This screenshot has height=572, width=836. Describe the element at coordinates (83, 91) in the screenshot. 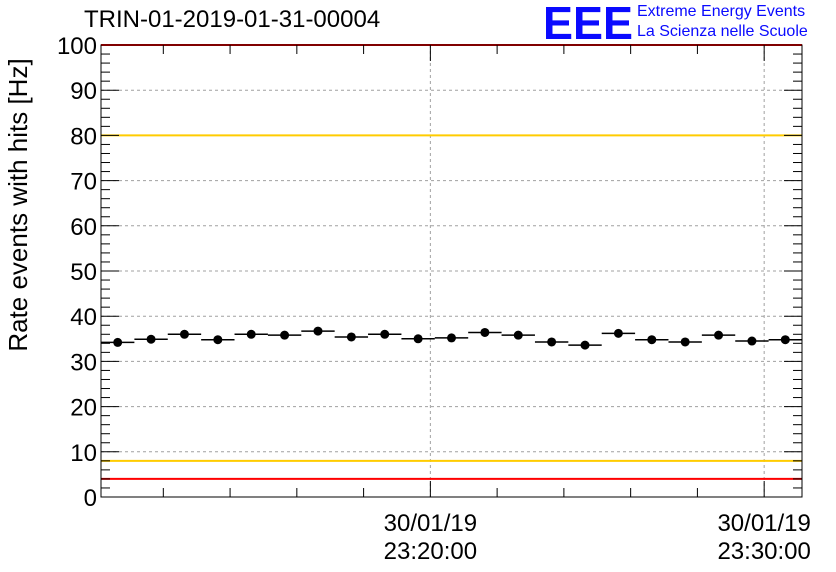

I see `y-tick-label: 90` at that location.